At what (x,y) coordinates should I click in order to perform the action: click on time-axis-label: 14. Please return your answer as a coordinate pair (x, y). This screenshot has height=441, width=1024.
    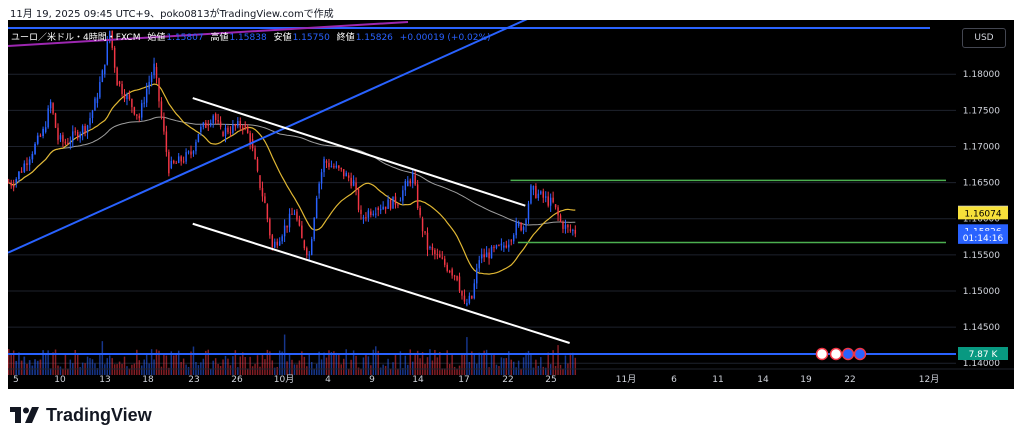
    Looking at the image, I should click on (763, 380).